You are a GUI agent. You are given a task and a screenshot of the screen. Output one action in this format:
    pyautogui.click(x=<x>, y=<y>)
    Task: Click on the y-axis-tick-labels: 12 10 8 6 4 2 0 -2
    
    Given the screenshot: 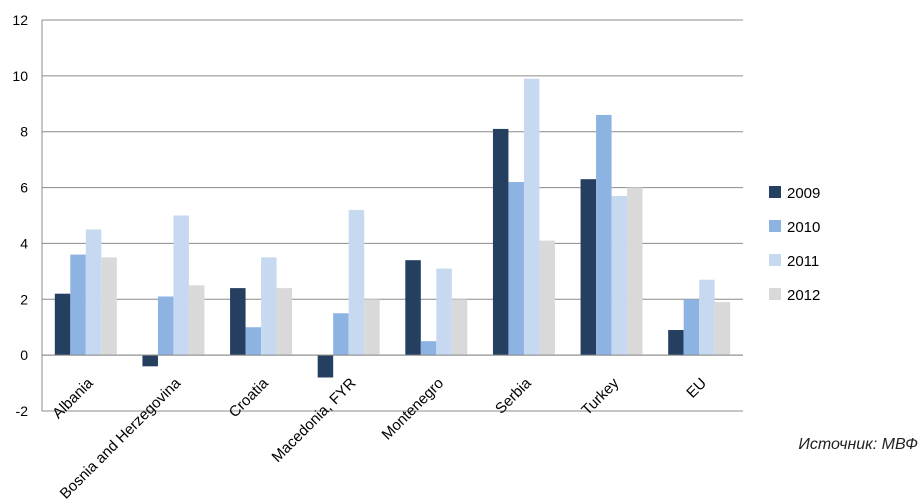 What is the action you would take?
    pyautogui.click(x=20, y=215)
    